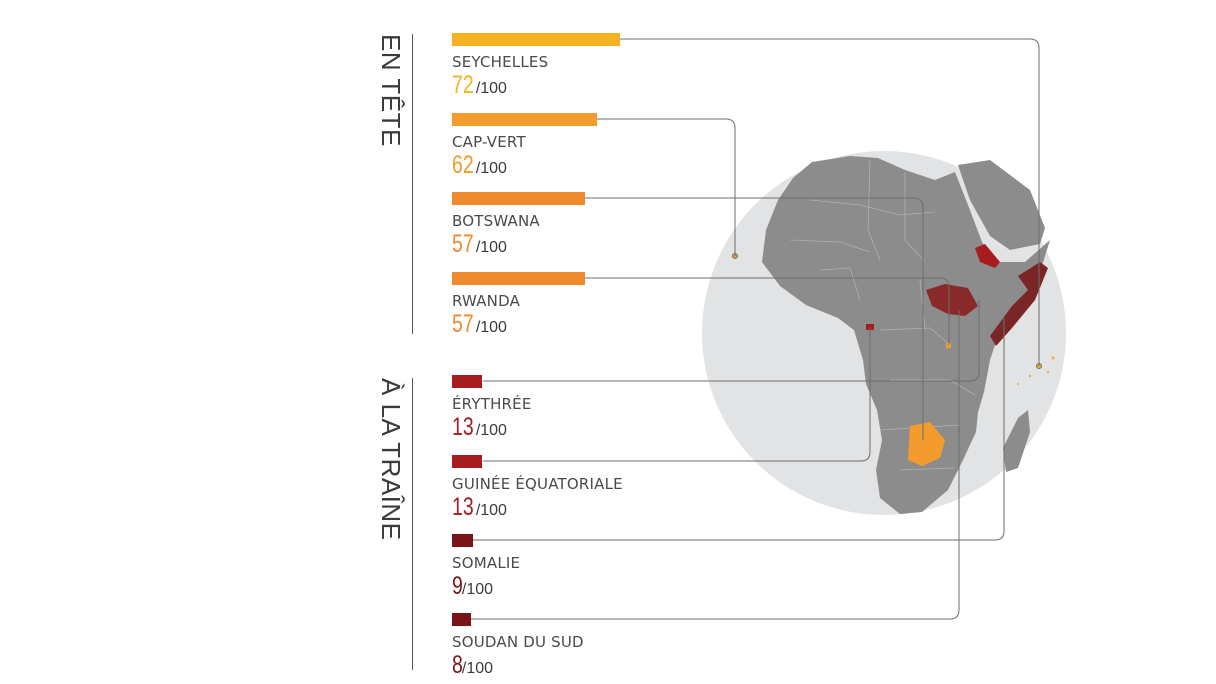 Image resolution: width=1216 pixels, height=684 pixels. I want to click on country-score: 72/100, so click(479, 85).